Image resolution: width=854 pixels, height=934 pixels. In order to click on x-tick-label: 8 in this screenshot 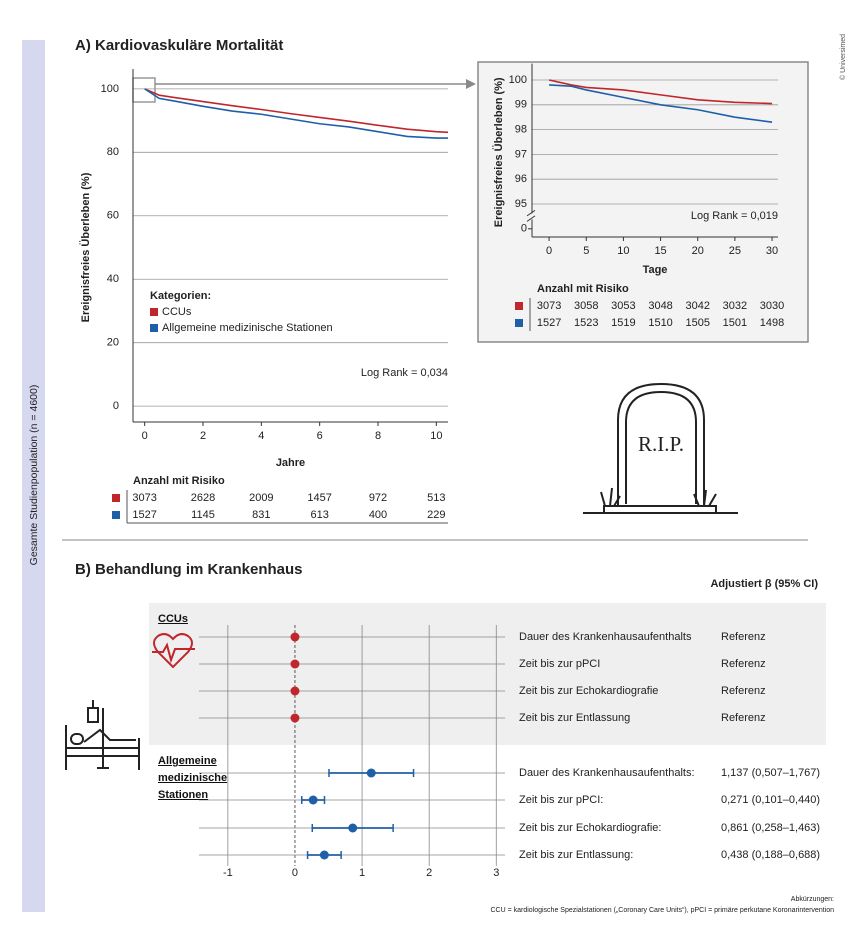, I will do `click(378, 436)`.